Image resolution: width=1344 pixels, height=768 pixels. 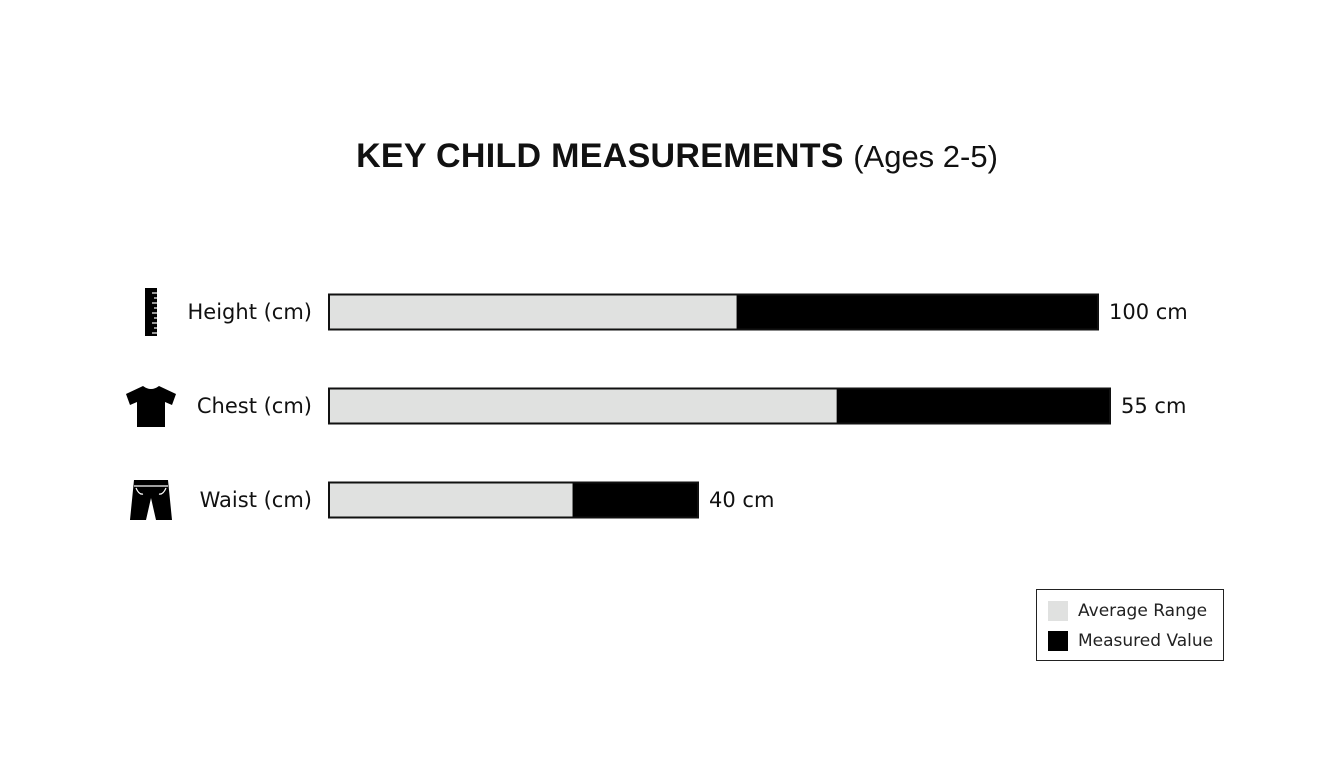 What do you see at coordinates (1153, 406) in the screenshot?
I see `value-label: 55 cm` at bounding box center [1153, 406].